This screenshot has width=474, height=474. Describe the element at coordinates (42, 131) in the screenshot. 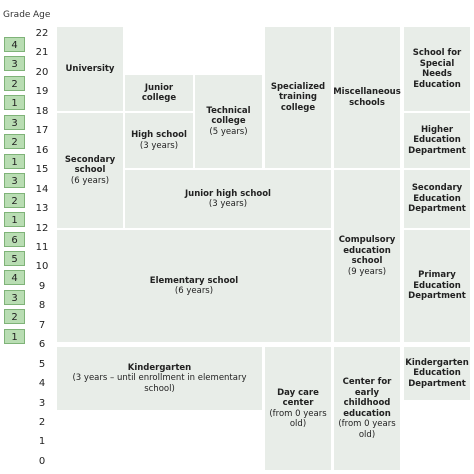

I see `age-label: 17` at that location.